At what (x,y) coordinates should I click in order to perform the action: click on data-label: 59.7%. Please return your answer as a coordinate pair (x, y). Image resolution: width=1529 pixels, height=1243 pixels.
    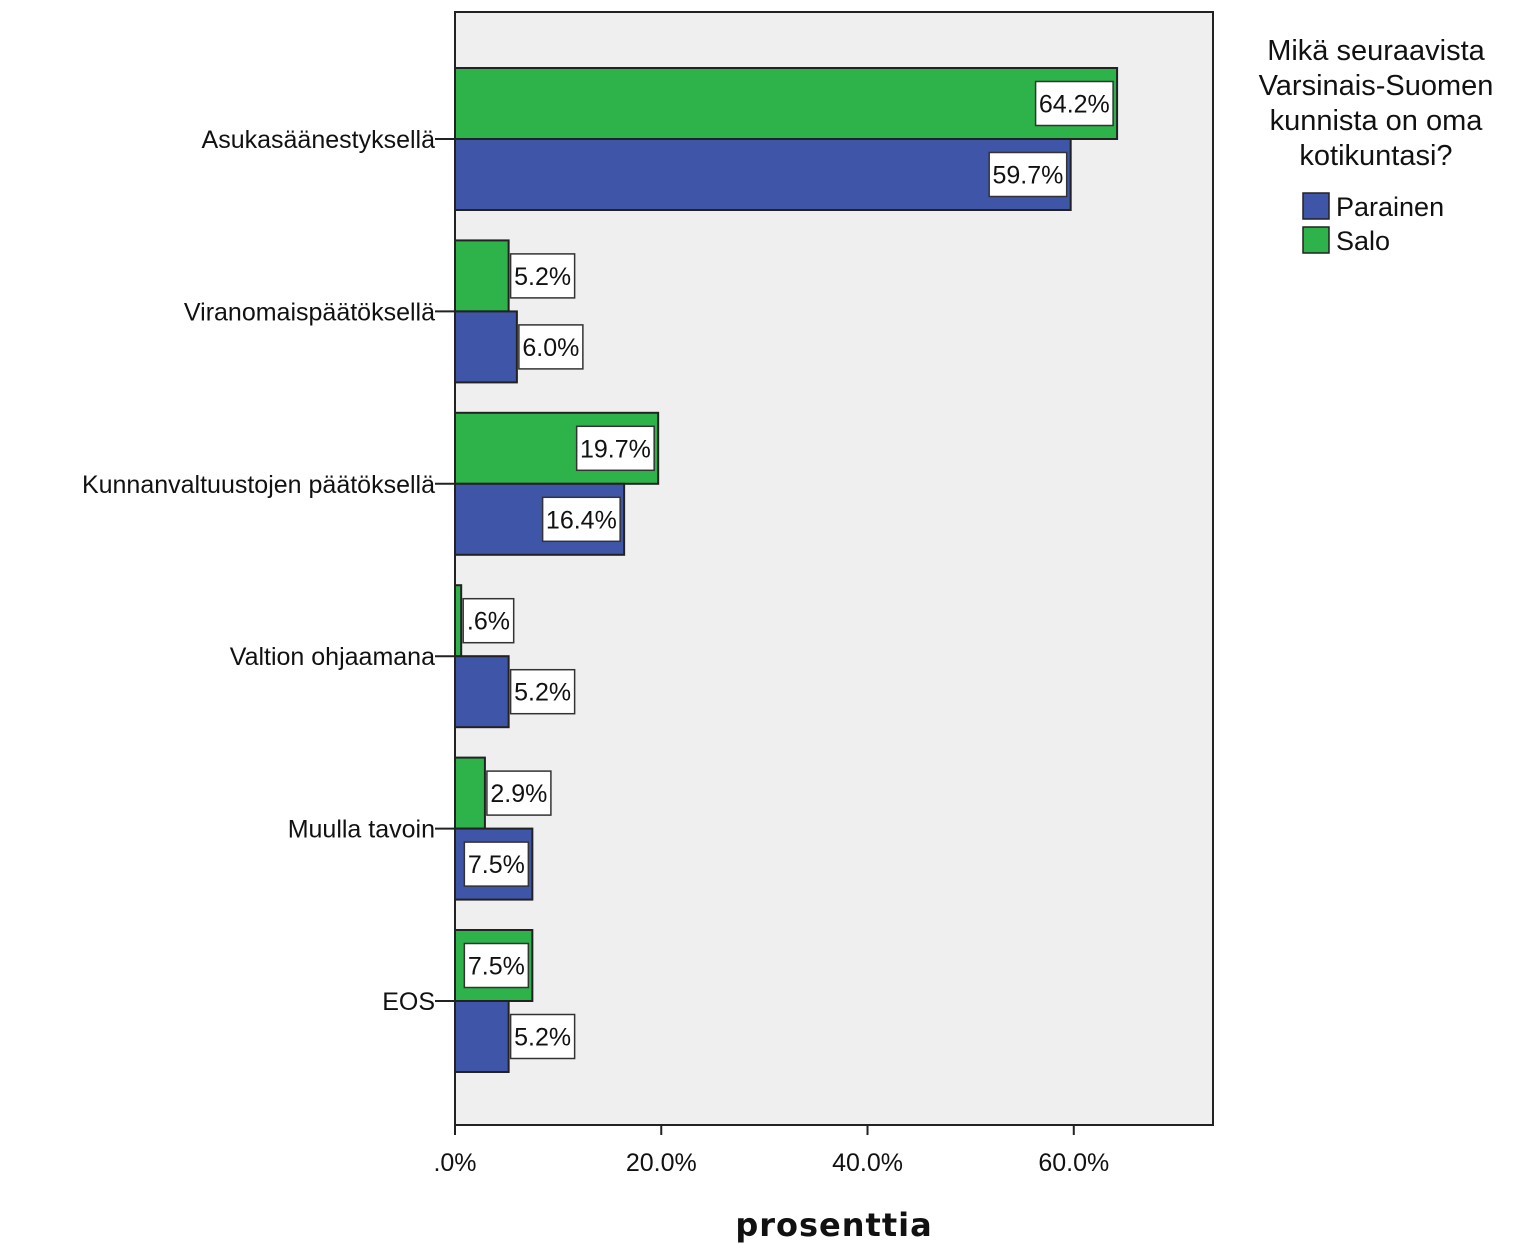
    Looking at the image, I should click on (1027, 176).